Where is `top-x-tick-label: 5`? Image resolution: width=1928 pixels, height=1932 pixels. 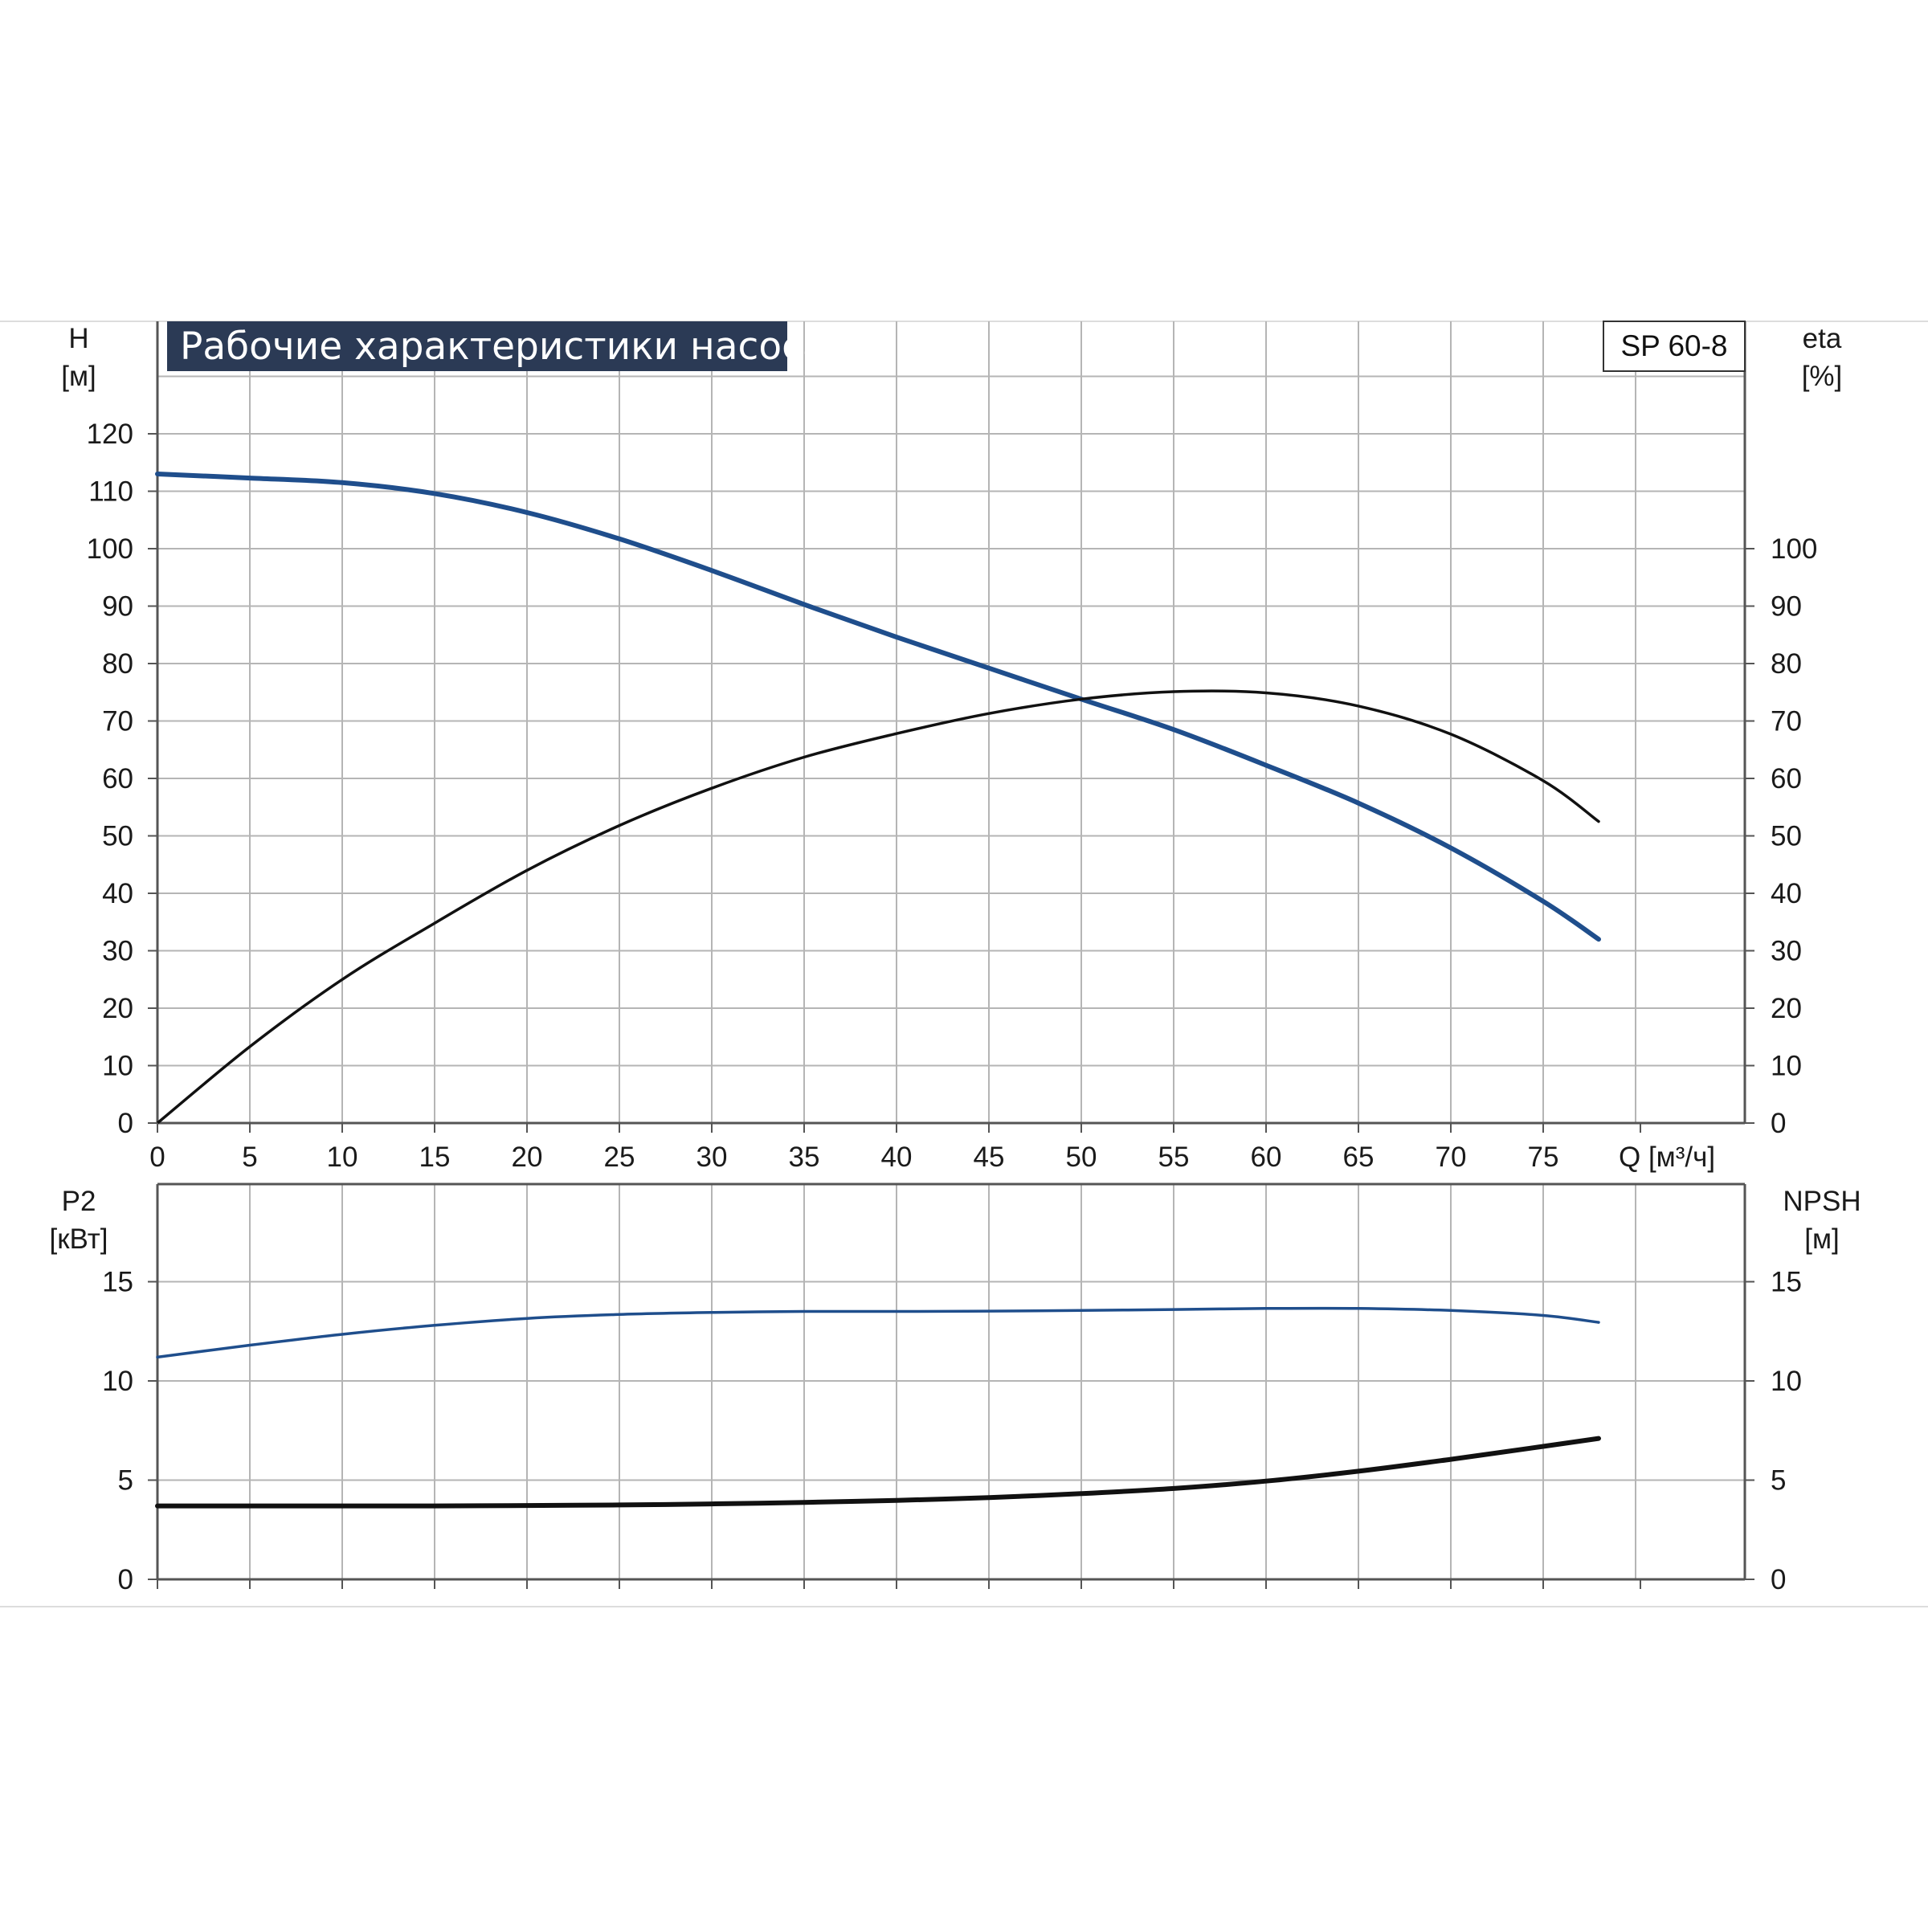
top-x-tick-label: 5 is located at coordinates (249, 1157).